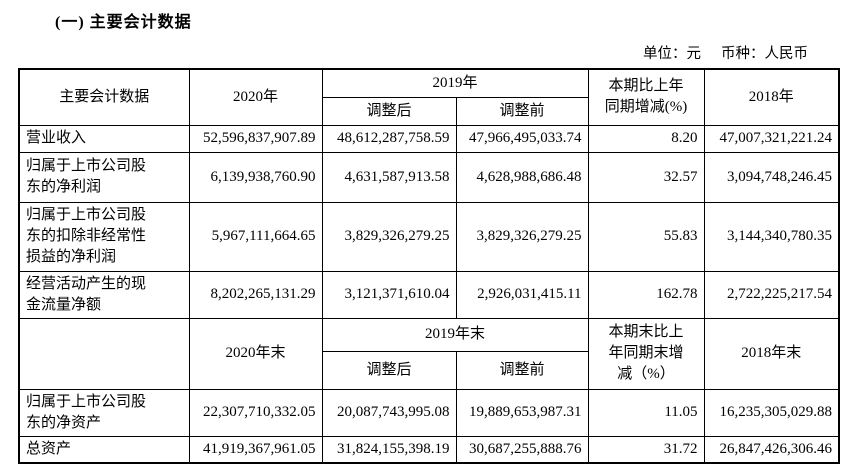 This screenshot has width=859, height=467. I want to click on header-subrow-annual: 调整后 调整前, so click(429, 111).